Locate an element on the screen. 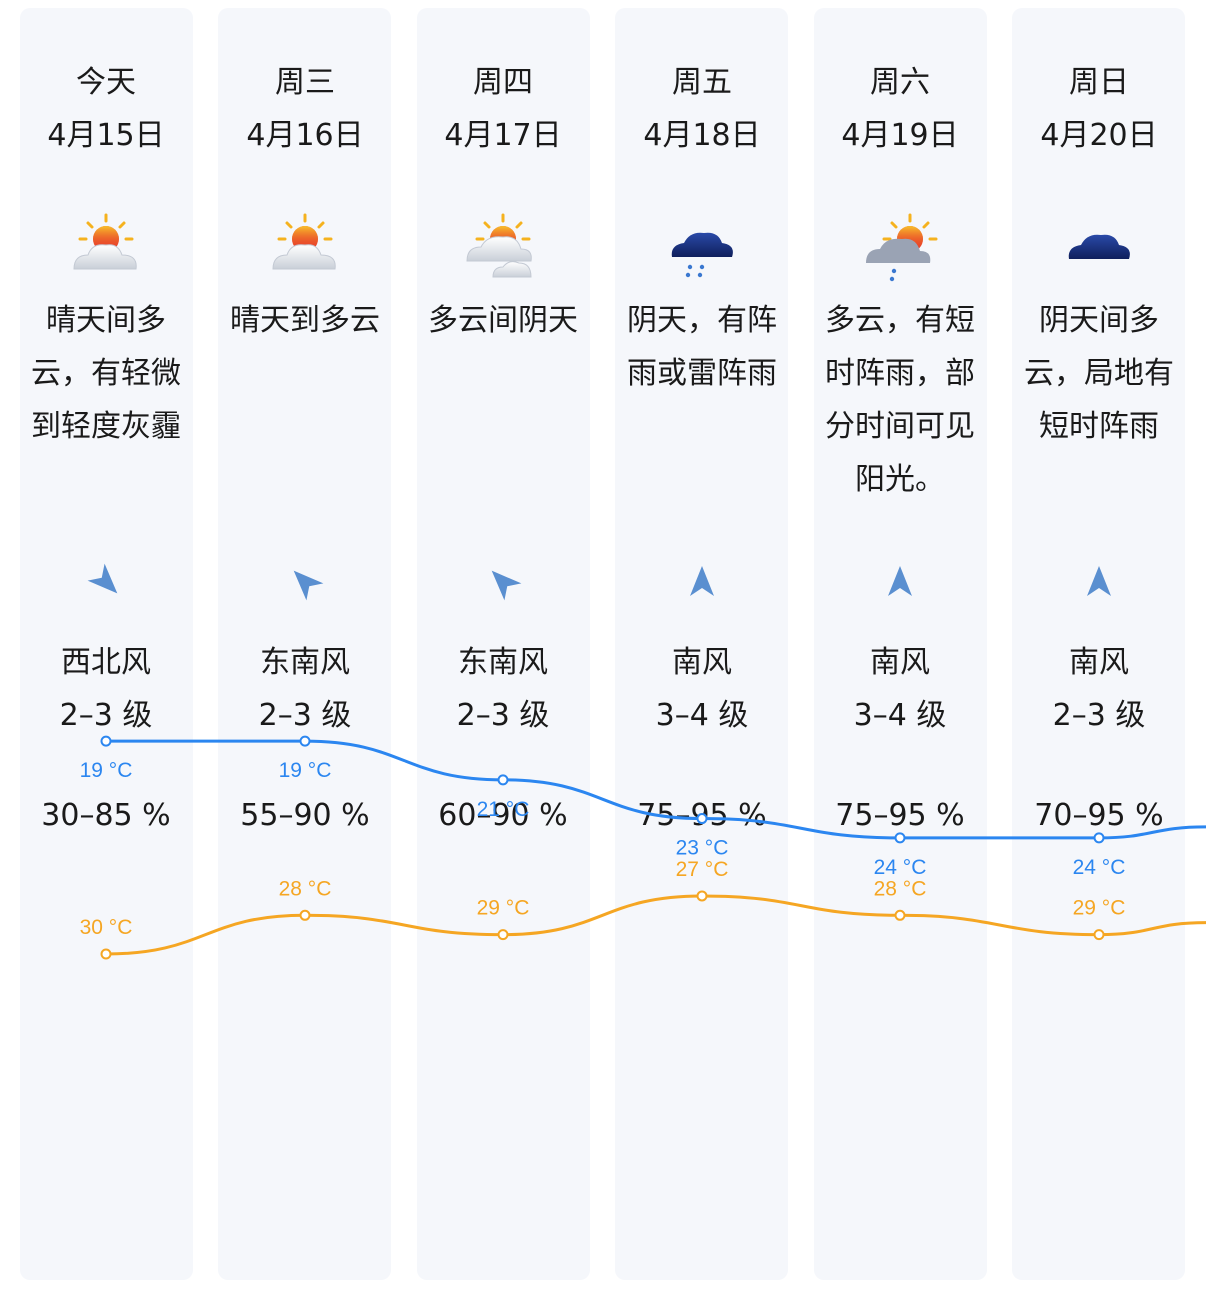 The width and height of the screenshot is (1206, 1299). weather-description: 阴天间多 is located at coordinates (1099, 320).